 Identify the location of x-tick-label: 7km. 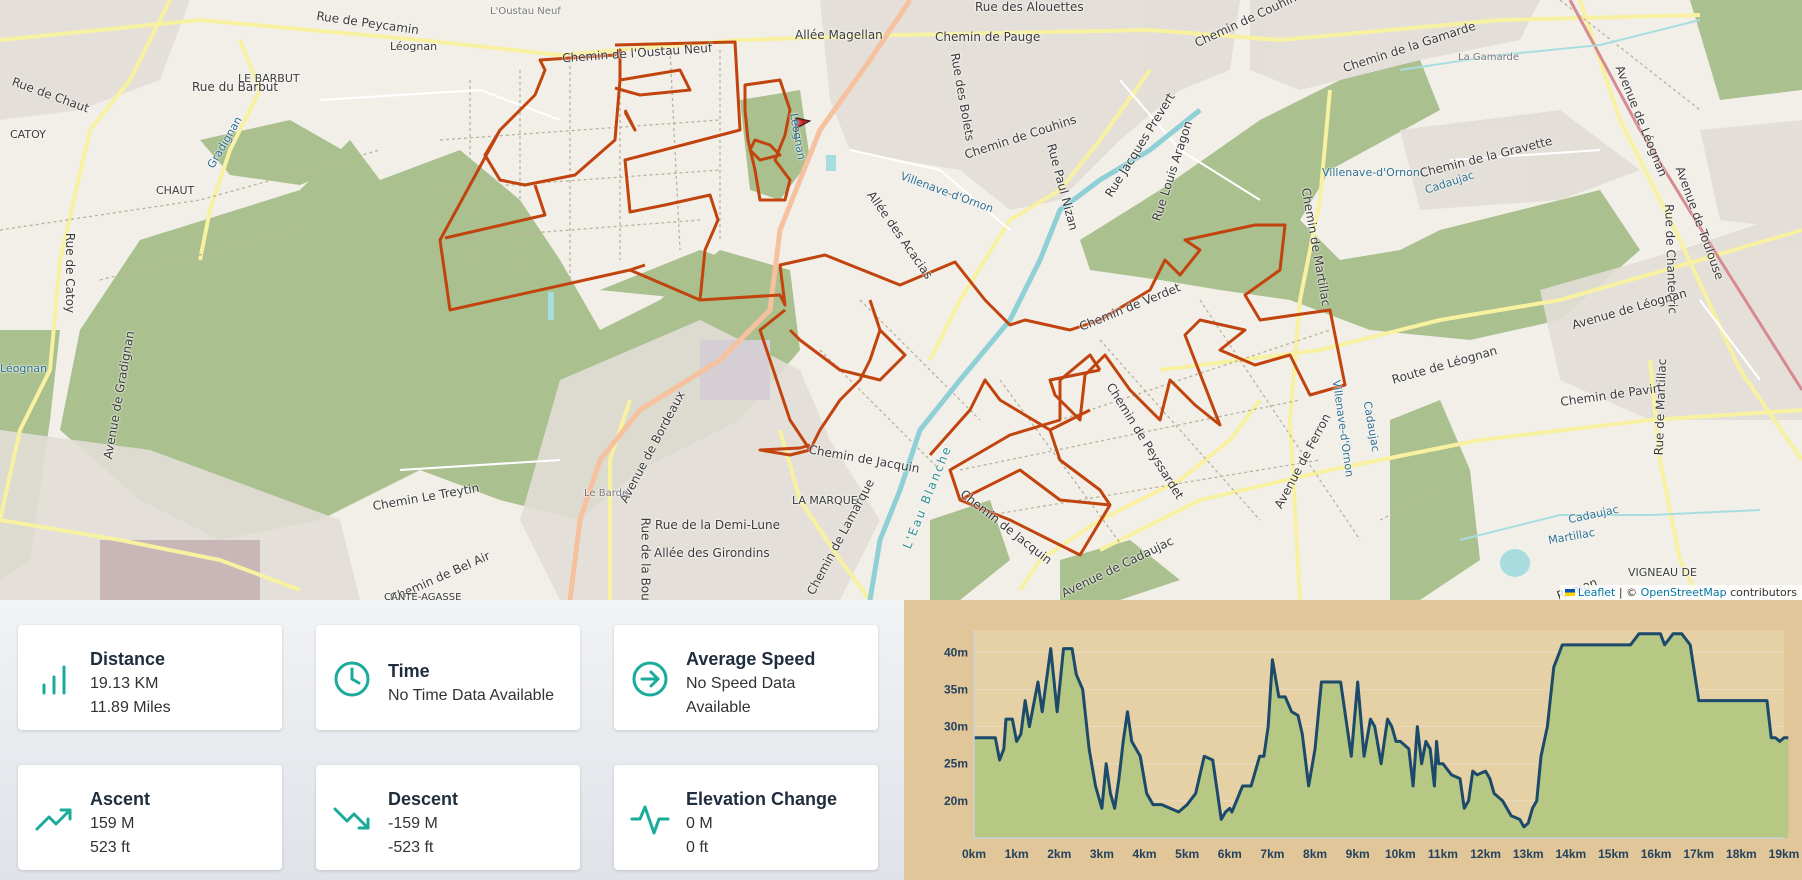
(1272, 854).